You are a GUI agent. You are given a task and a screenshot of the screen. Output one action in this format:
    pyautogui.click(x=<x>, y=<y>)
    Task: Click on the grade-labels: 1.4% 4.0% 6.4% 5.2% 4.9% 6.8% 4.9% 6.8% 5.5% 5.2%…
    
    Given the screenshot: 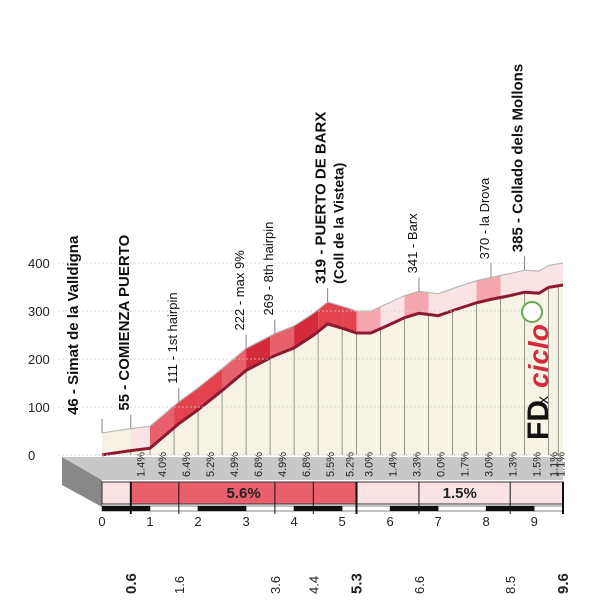 What is the action you would take?
    pyautogui.click(x=351, y=464)
    